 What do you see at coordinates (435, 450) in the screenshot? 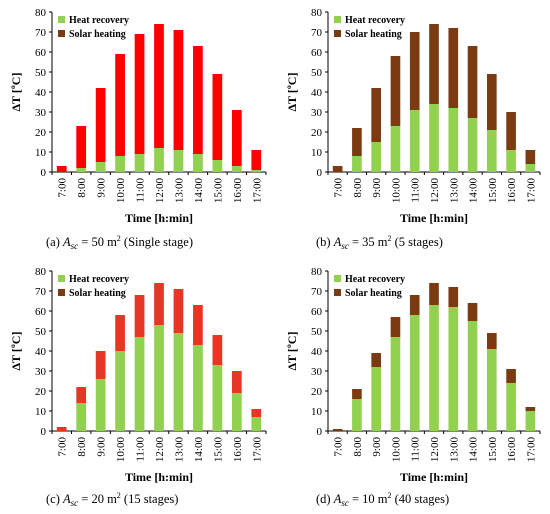
I see `x-tick-label: 12:00` at bounding box center [435, 450].